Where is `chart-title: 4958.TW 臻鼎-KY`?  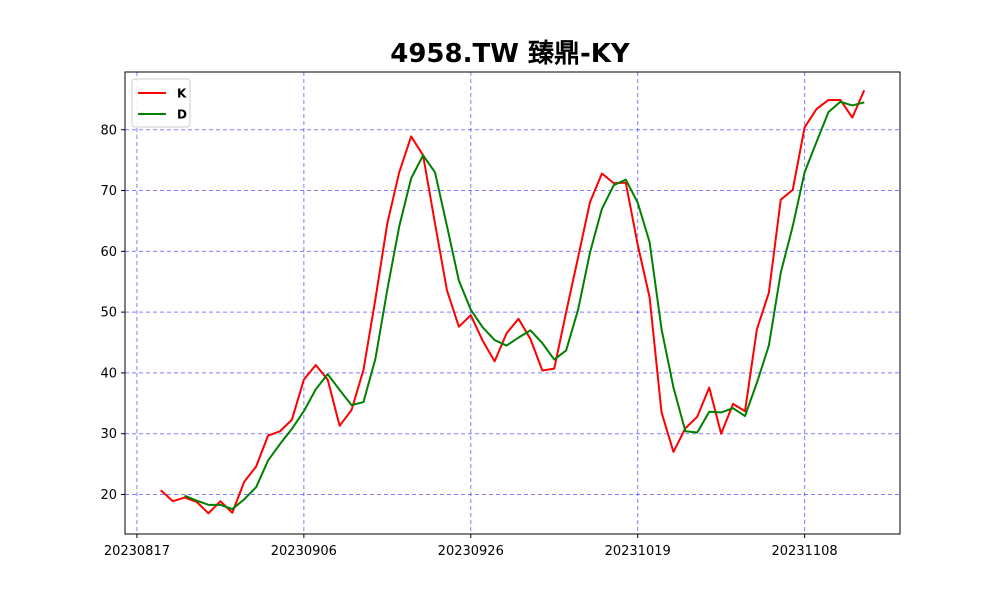 chart-title: 4958.TW 臻鼎-KY is located at coordinates (510, 54).